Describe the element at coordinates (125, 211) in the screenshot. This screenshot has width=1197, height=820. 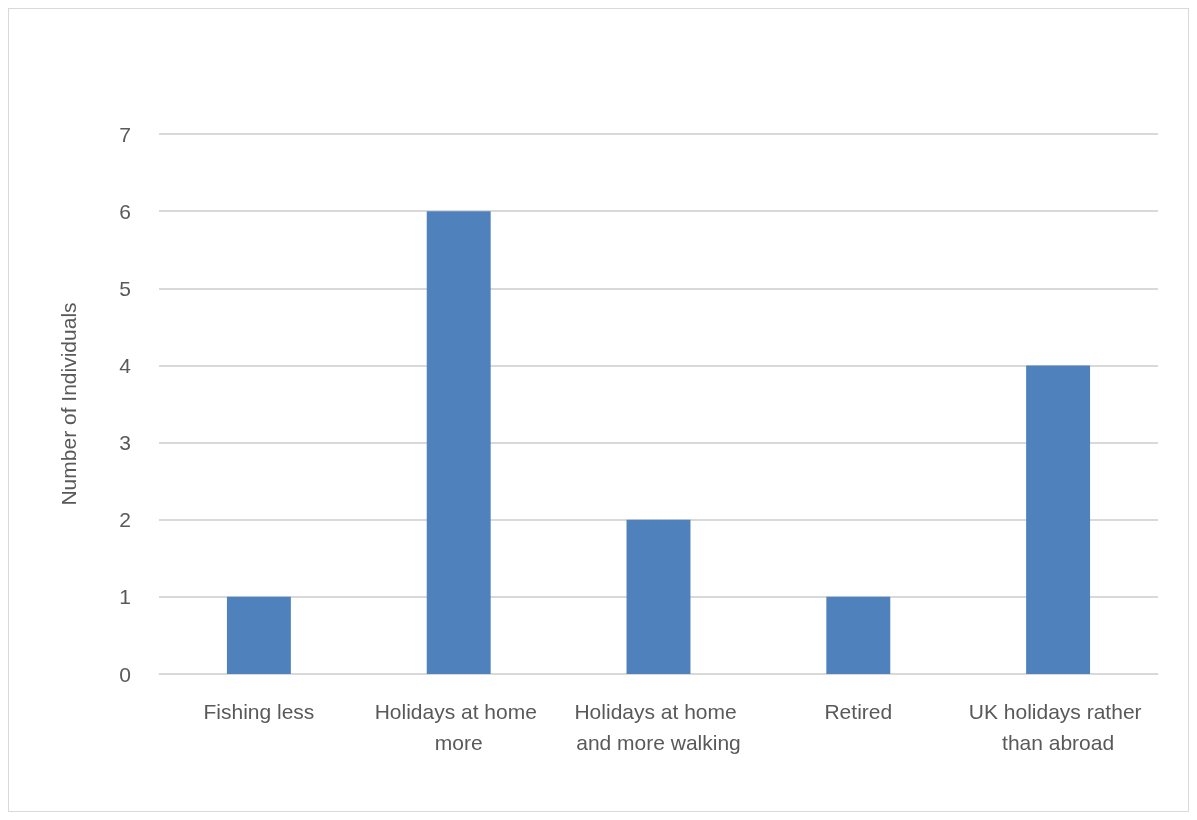
I see `y-tick-label: 6` at that location.